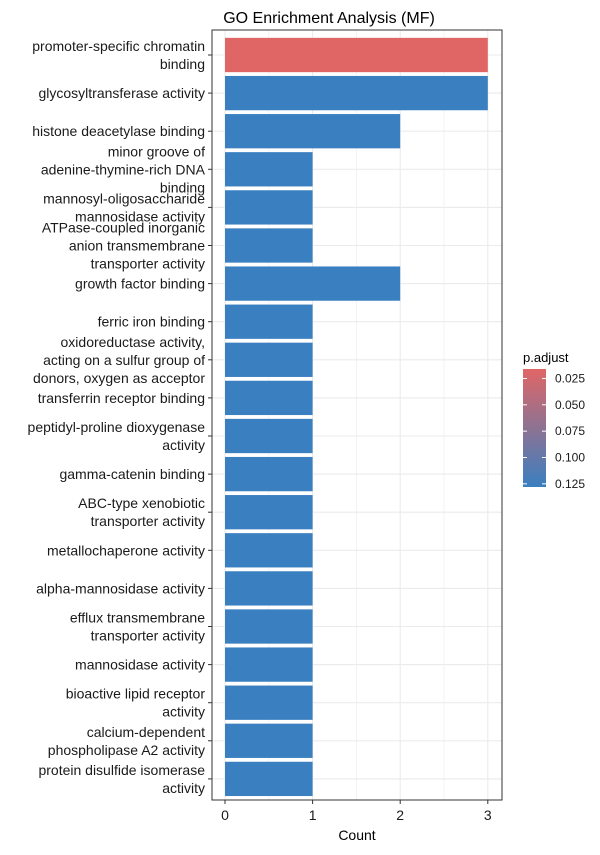 Image resolution: width=600 pixels, height=855 pixels. Describe the element at coordinates (133, 342) in the screenshot. I see `y-tick-label: oxidoreductase activity,` at that location.